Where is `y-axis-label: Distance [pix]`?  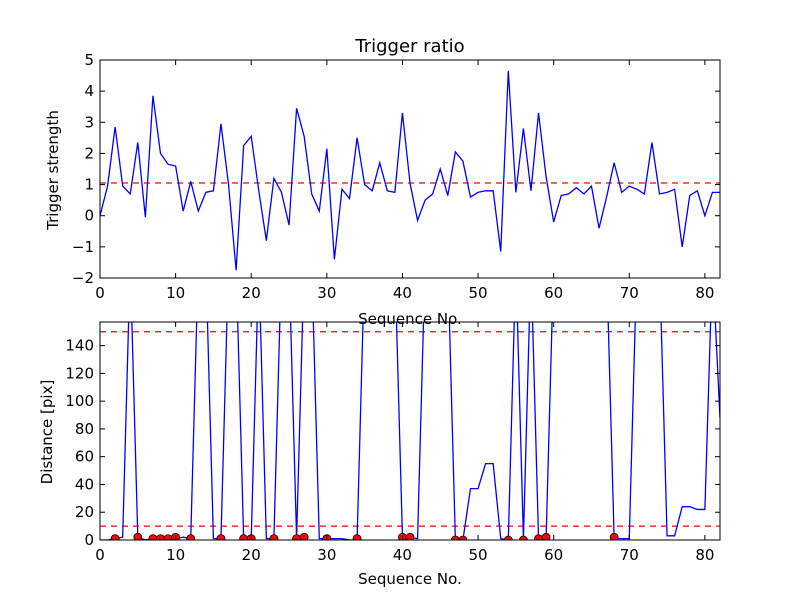
y-axis-label: Distance [pix] is located at coordinates (47, 432).